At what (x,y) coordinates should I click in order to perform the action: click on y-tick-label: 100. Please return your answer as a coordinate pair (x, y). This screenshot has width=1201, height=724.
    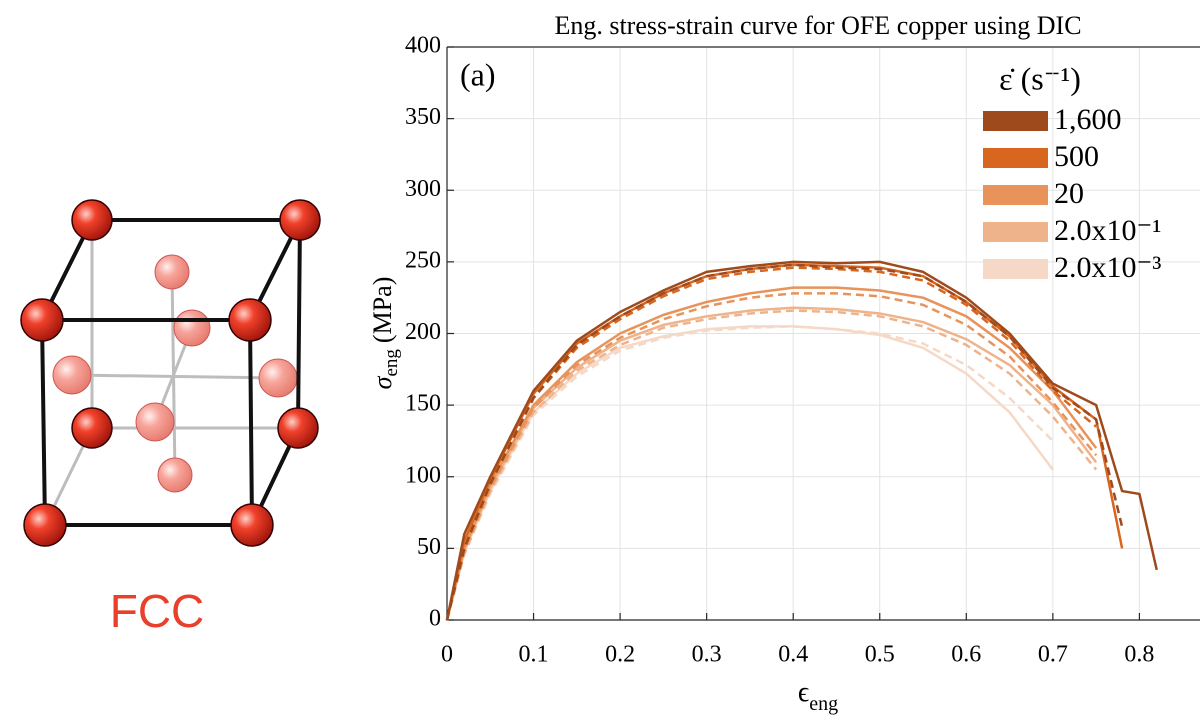
    Looking at the image, I should click on (423, 475).